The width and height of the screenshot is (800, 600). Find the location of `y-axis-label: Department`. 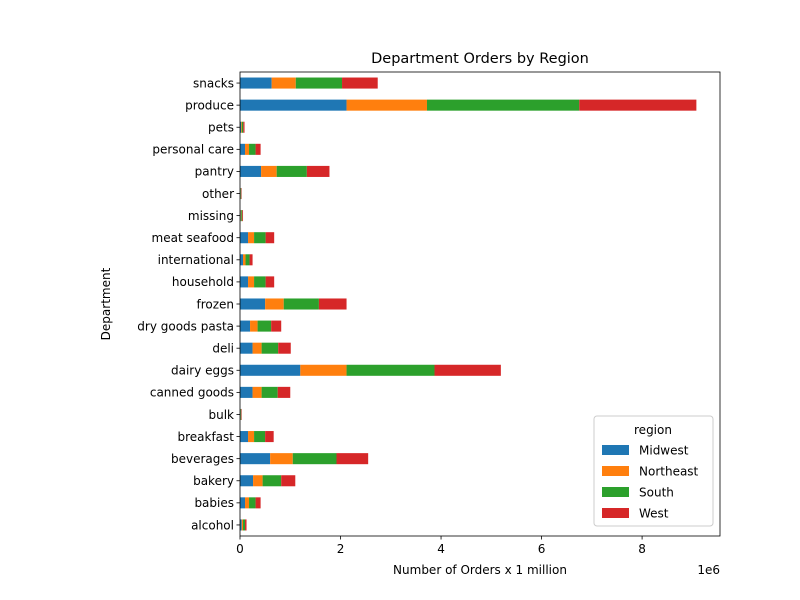

y-axis-label: Department is located at coordinates (106, 303).